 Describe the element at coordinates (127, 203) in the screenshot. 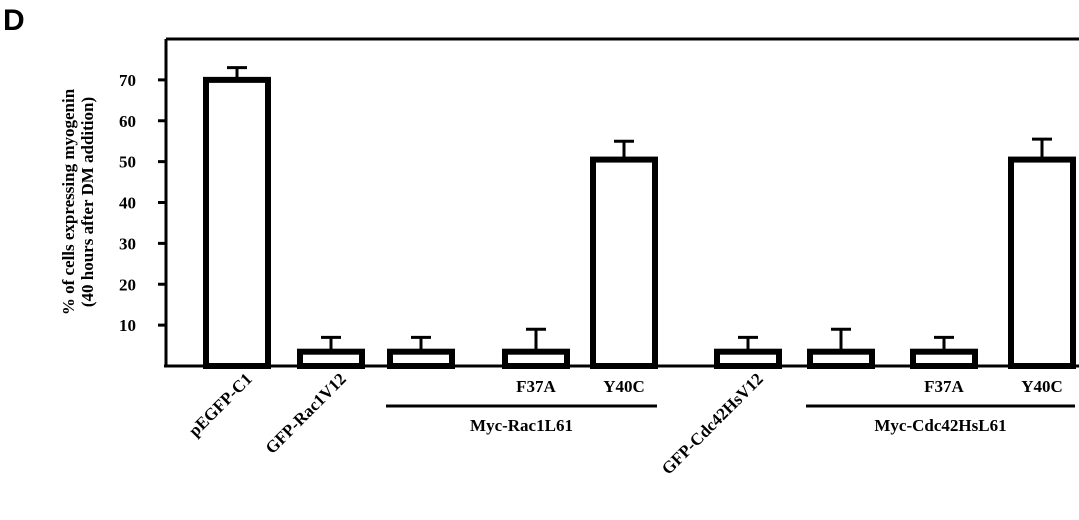

I see `y-tick-label: 40` at that location.